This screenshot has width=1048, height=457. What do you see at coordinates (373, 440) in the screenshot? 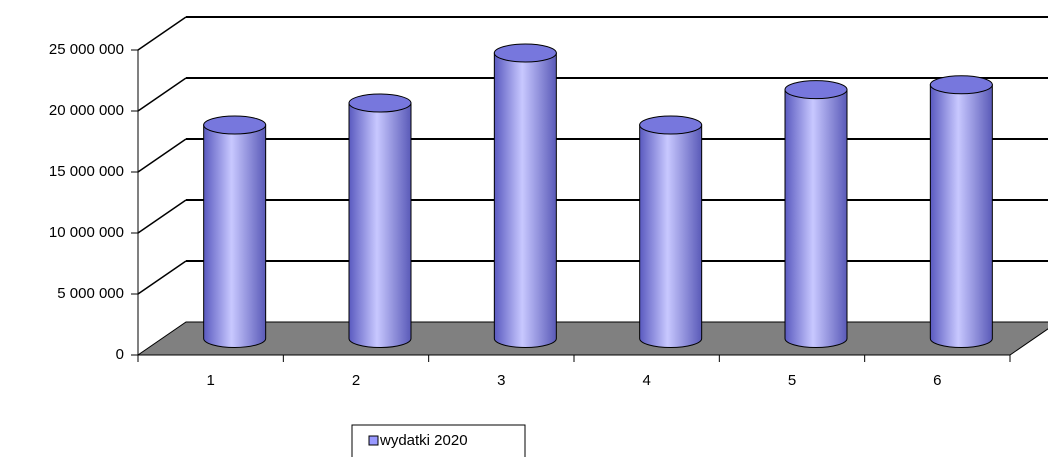
I see `legend-swatch` at bounding box center [373, 440].